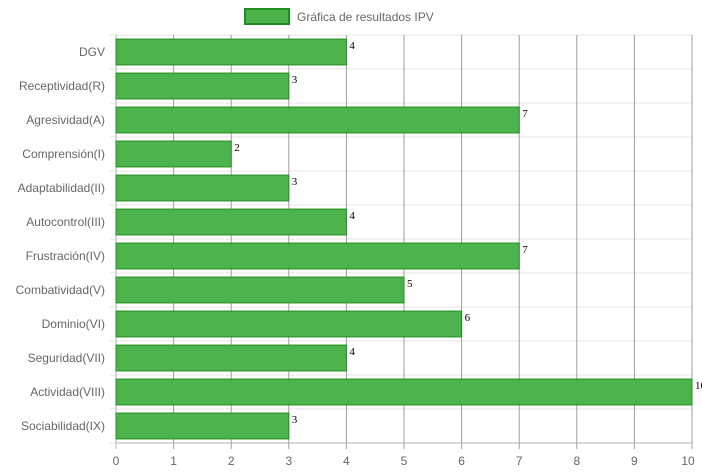 The image size is (702, 474). I want to click on category-label: Combatividad(V), so click(60, 290).